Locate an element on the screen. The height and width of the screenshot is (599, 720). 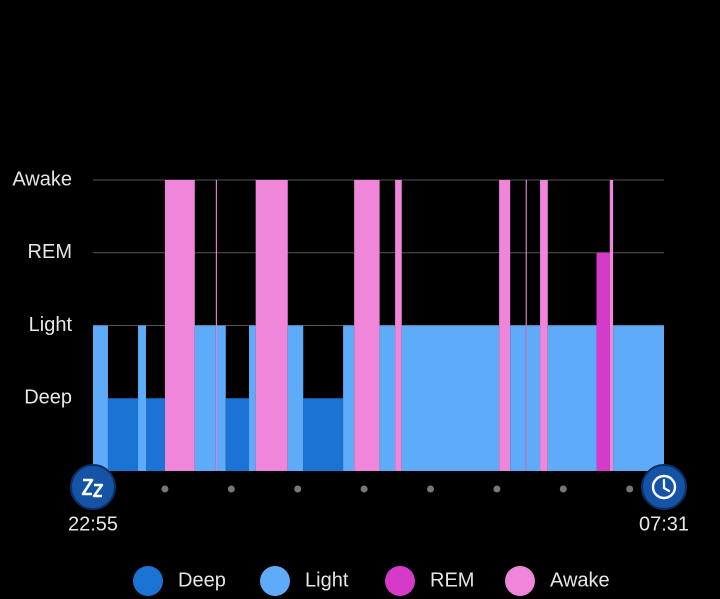
y-tick-label: Awake is located at coordinates (42, 179).